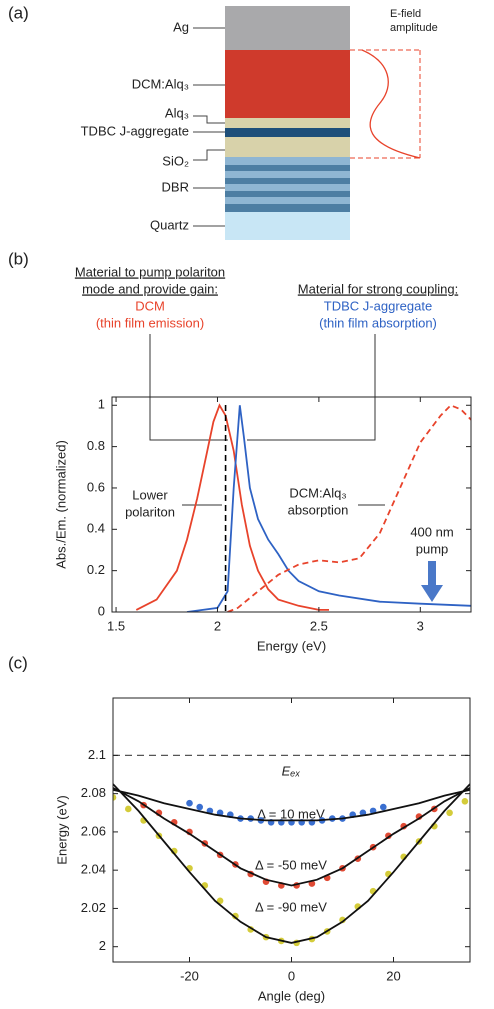 The width and height of the screenshot is (494, 1009). What do you see at coordinates (18, 662) in the screenshot?
I see `panel-label: (c)` at bounding box center [18, 662].